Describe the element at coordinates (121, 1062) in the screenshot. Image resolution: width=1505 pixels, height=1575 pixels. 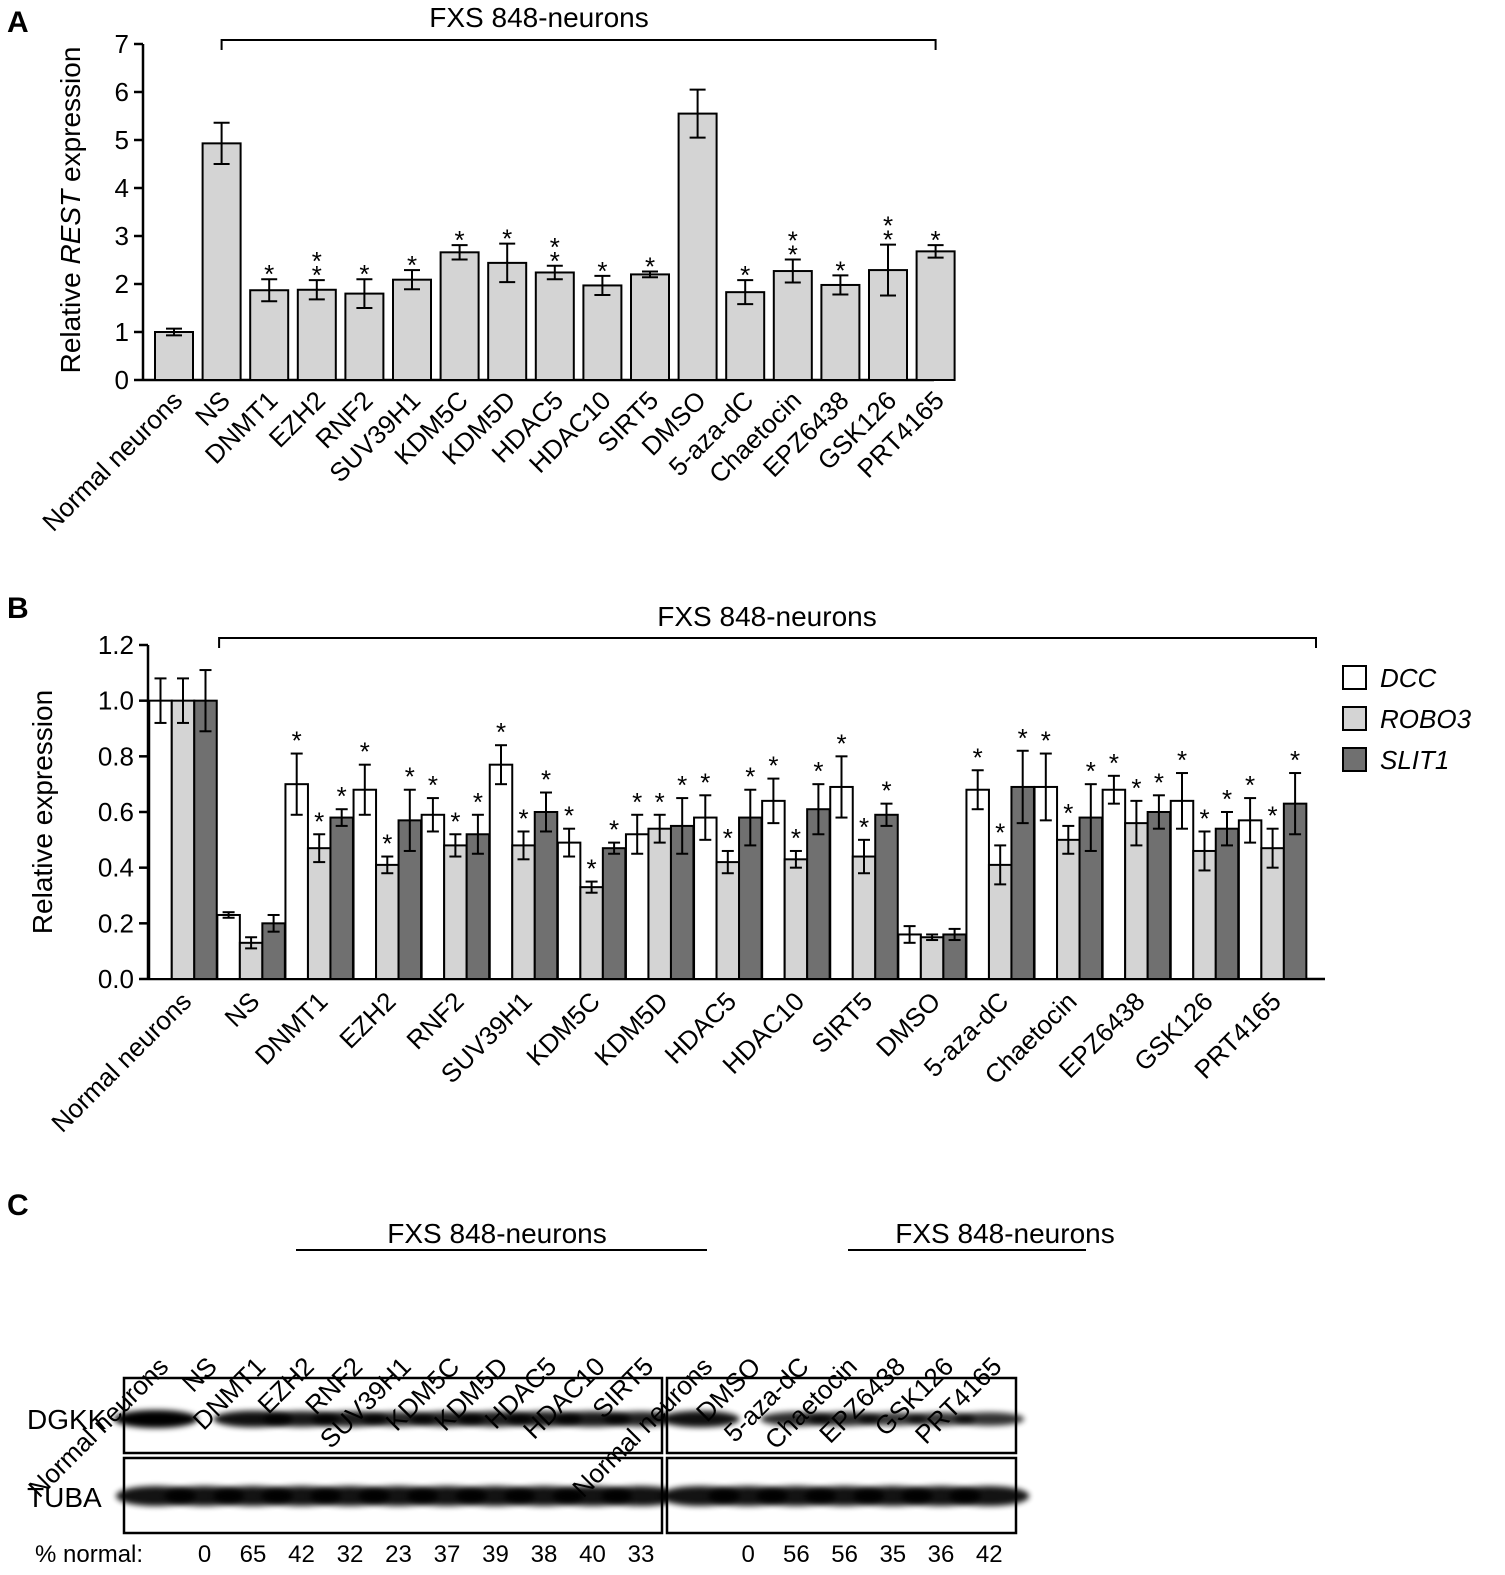
I see `panel-b-category-label: Normal neurons` at that location.